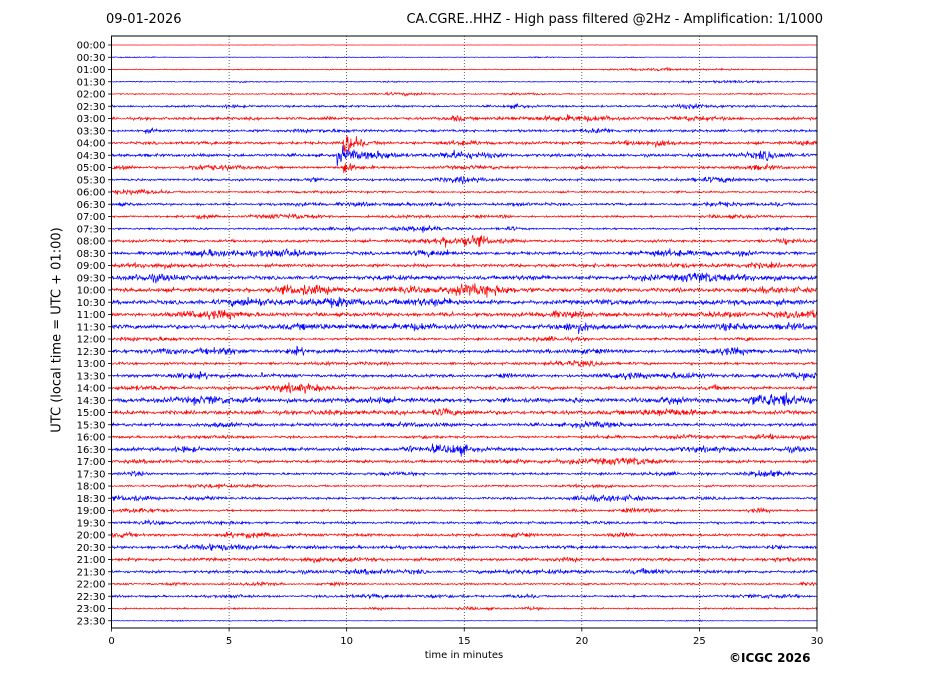 Image resolution: width=927 pixels, height=696 pixels. I want to click on y-tick-label: 12:30, so click(91, 352).